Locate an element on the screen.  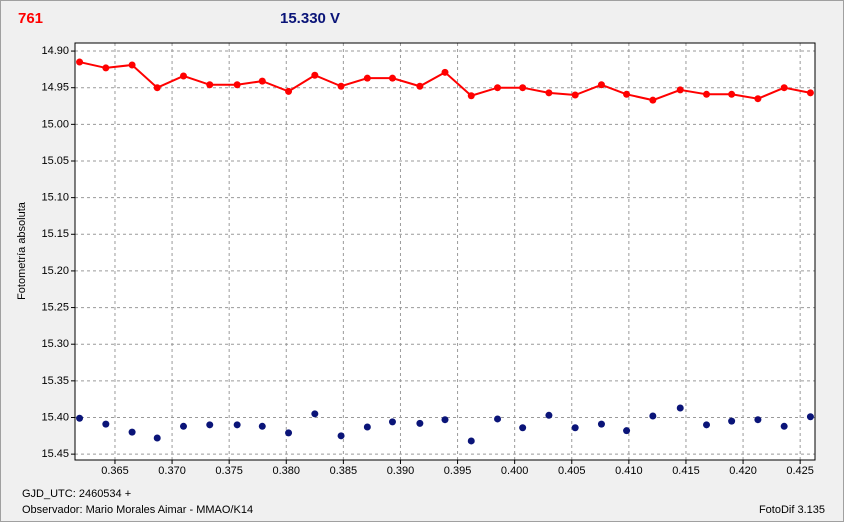
x-tick-label: 0.385 is located at coordinates (344, 471).